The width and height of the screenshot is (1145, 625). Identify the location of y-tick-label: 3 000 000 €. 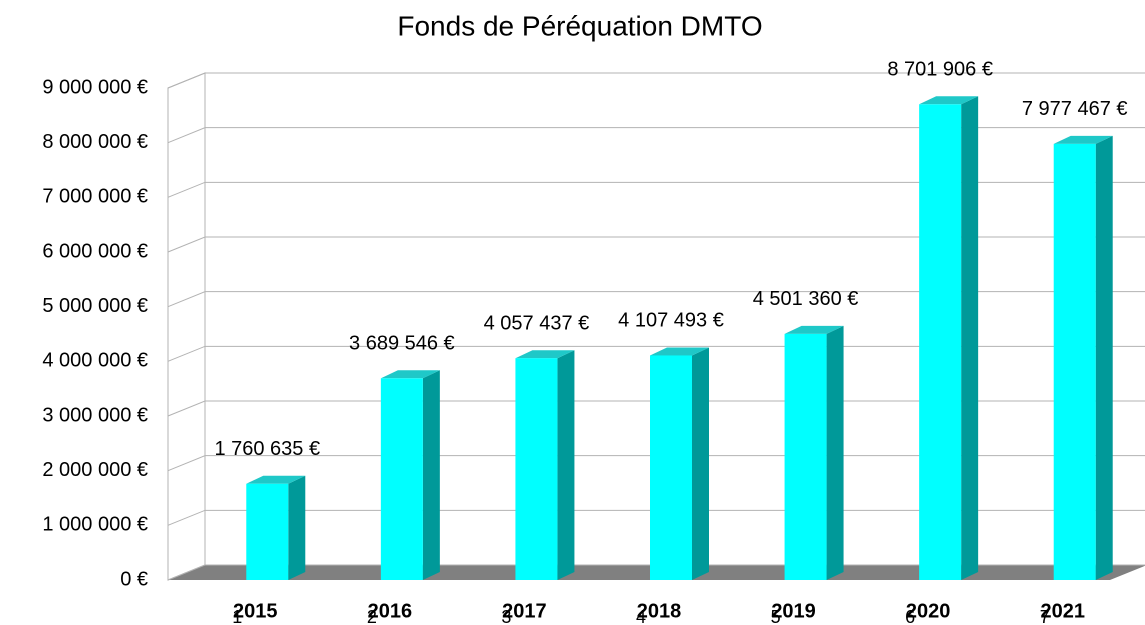
(95, 415).